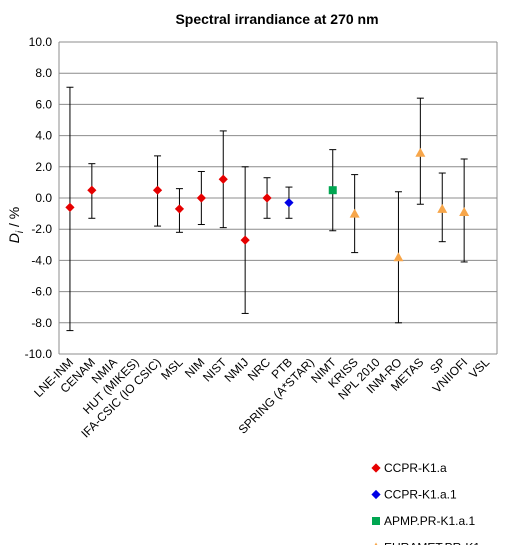 This screenshot has height=545, width=519. I want to click on y-axis-ticks: -10.0 -8.0 -6.0 -4.0 -2.0 0.0 2.0 4.0 6.0 8.0 10.0, so click(39, 198).